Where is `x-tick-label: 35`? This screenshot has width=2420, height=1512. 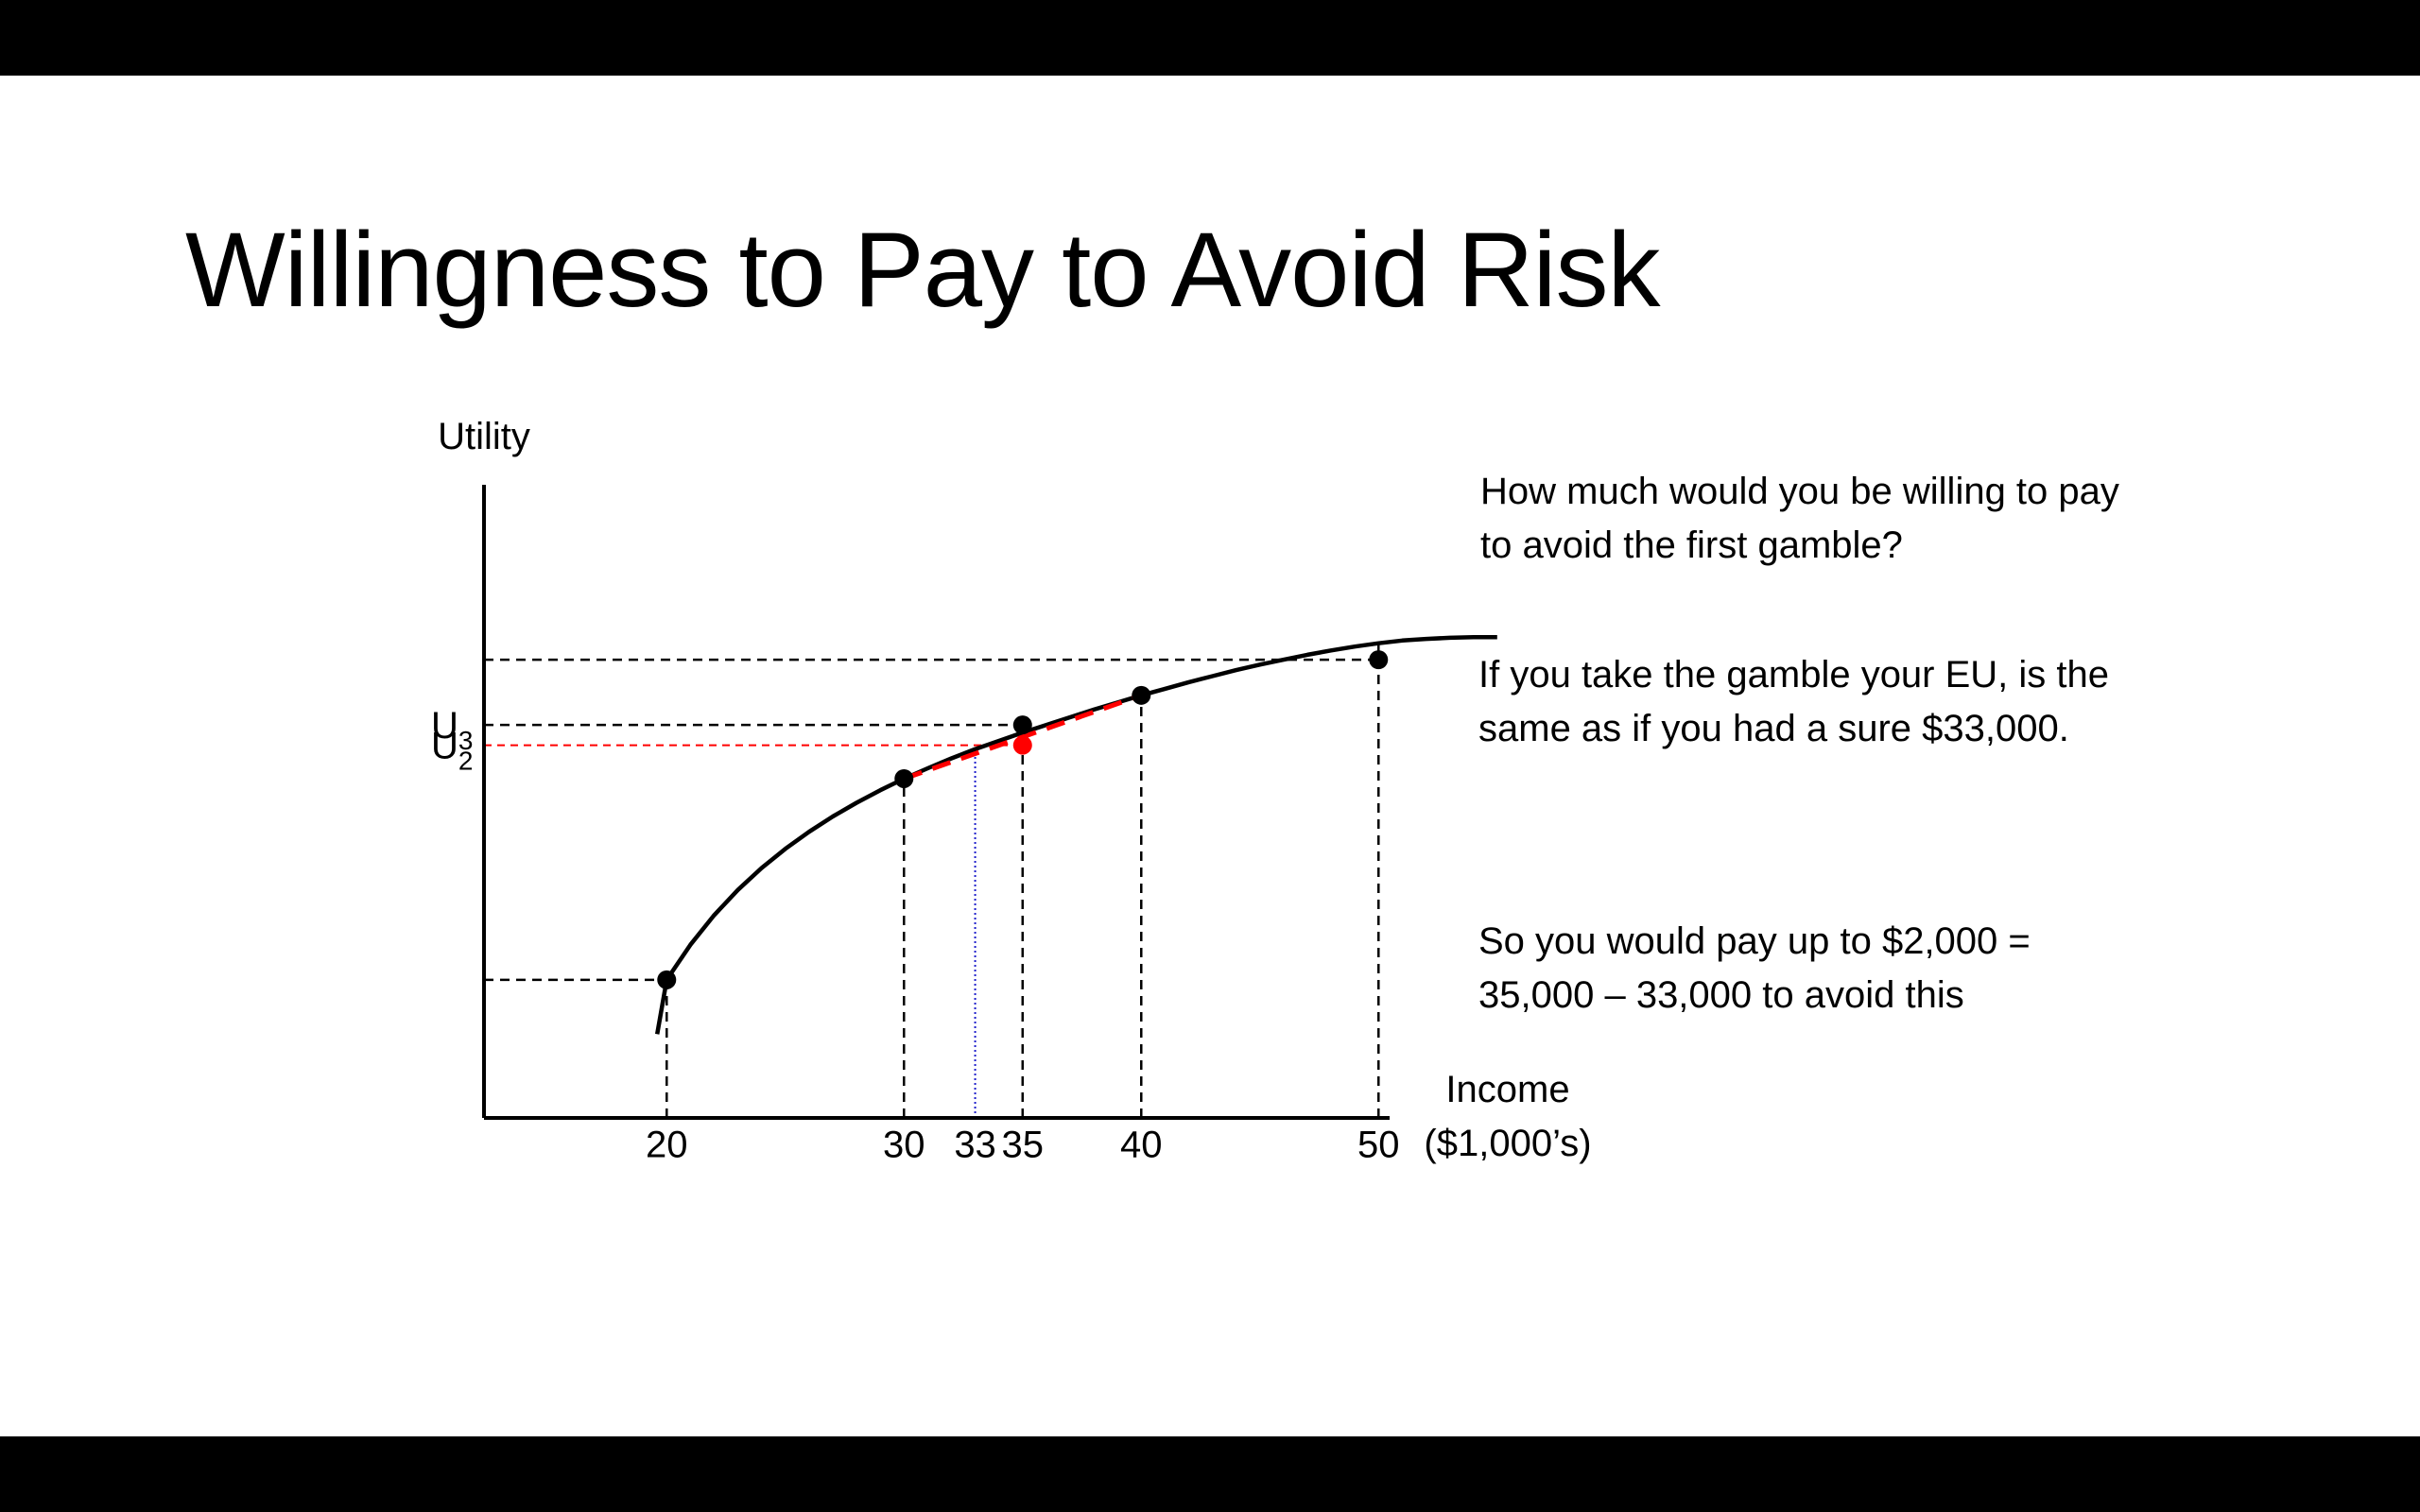 x-tick-label: 35 is located at coordinates (1023, 1145).